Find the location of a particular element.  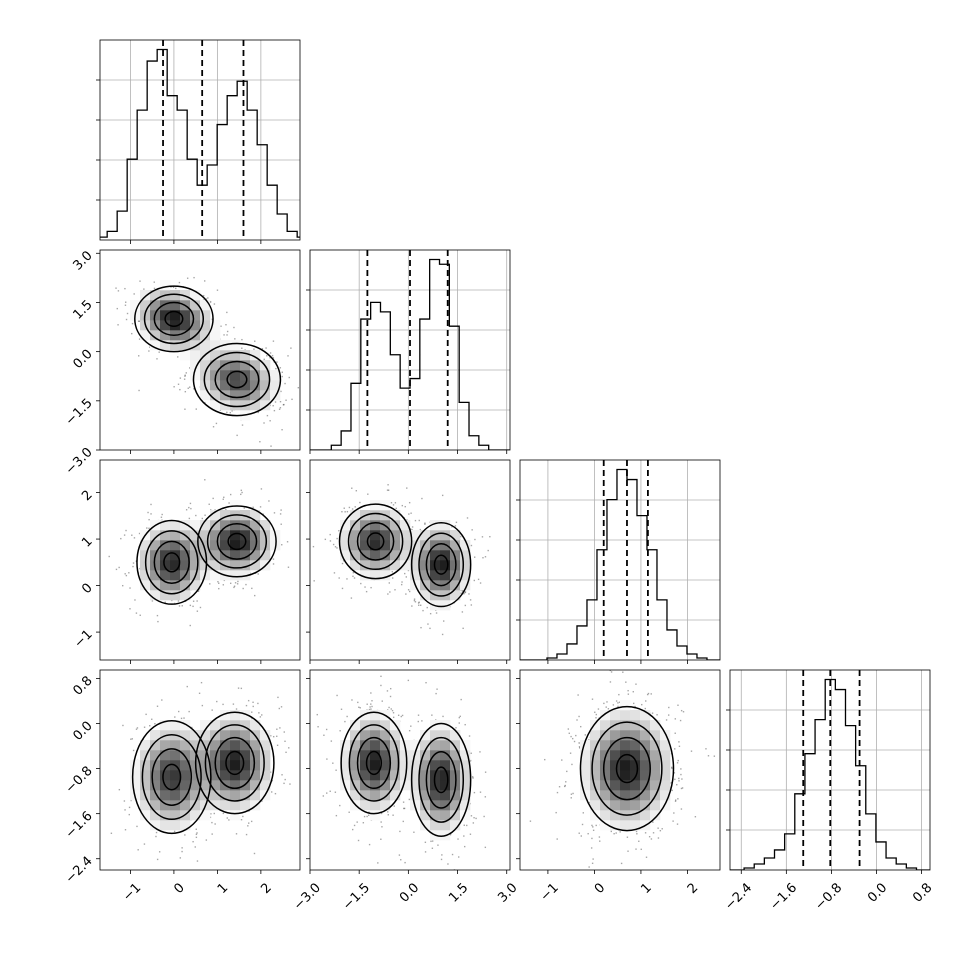

ytick-label-2-3: 2 is located at coordinates (87, 496).